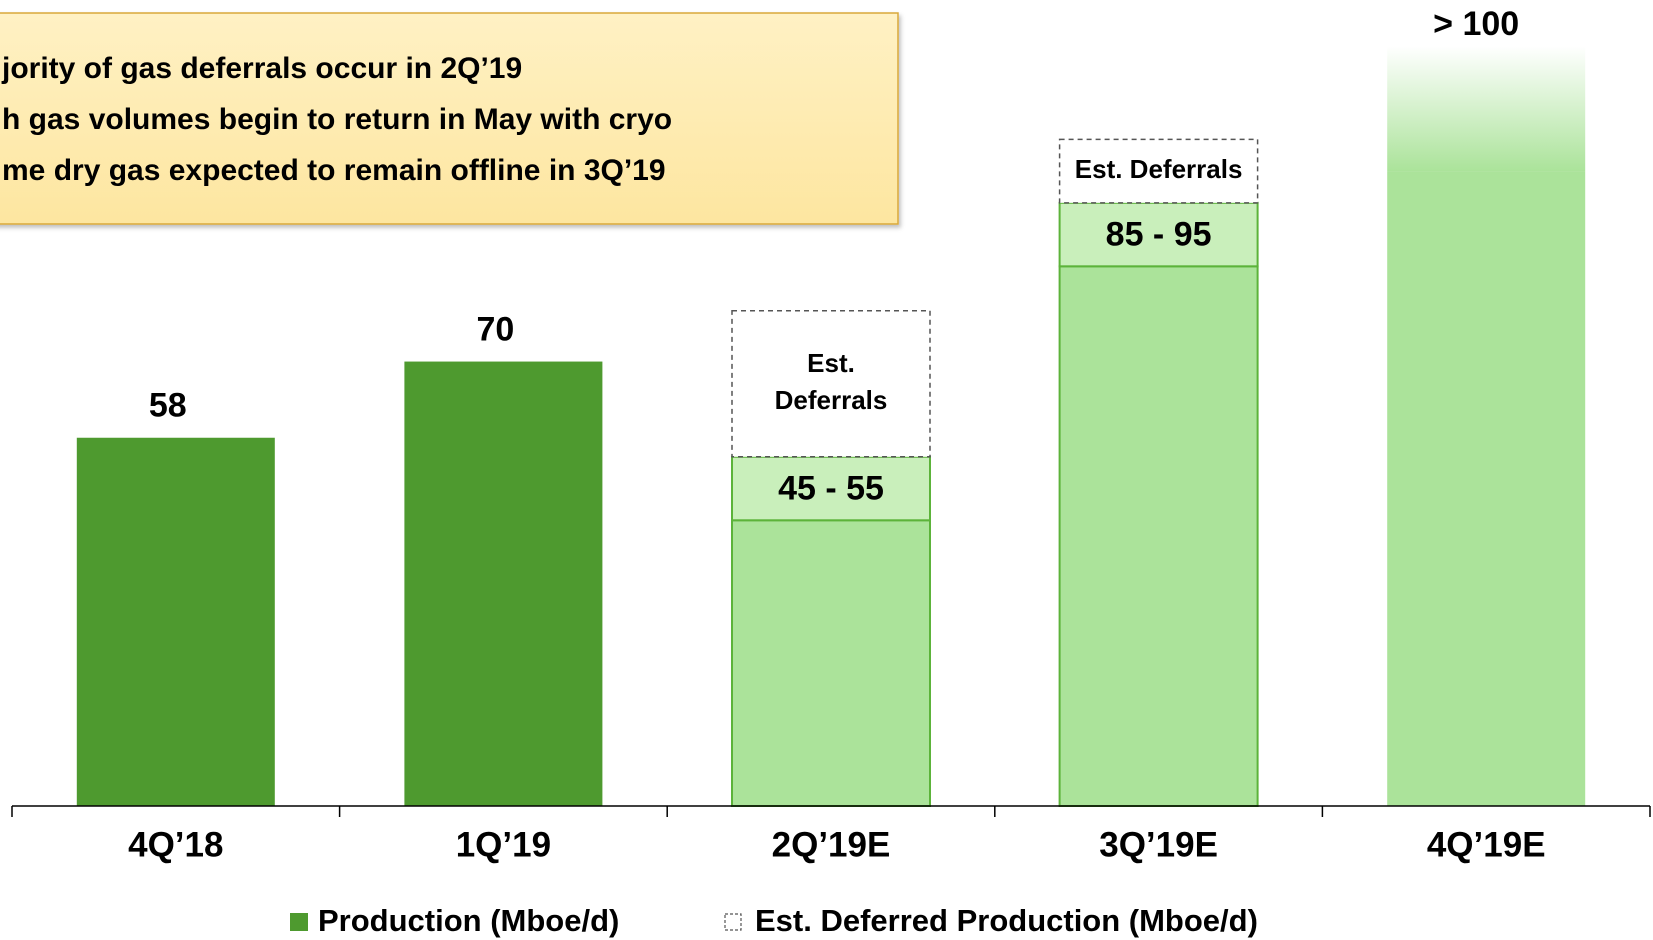  I want to click on value-label: > 100, so click(1476, 24).